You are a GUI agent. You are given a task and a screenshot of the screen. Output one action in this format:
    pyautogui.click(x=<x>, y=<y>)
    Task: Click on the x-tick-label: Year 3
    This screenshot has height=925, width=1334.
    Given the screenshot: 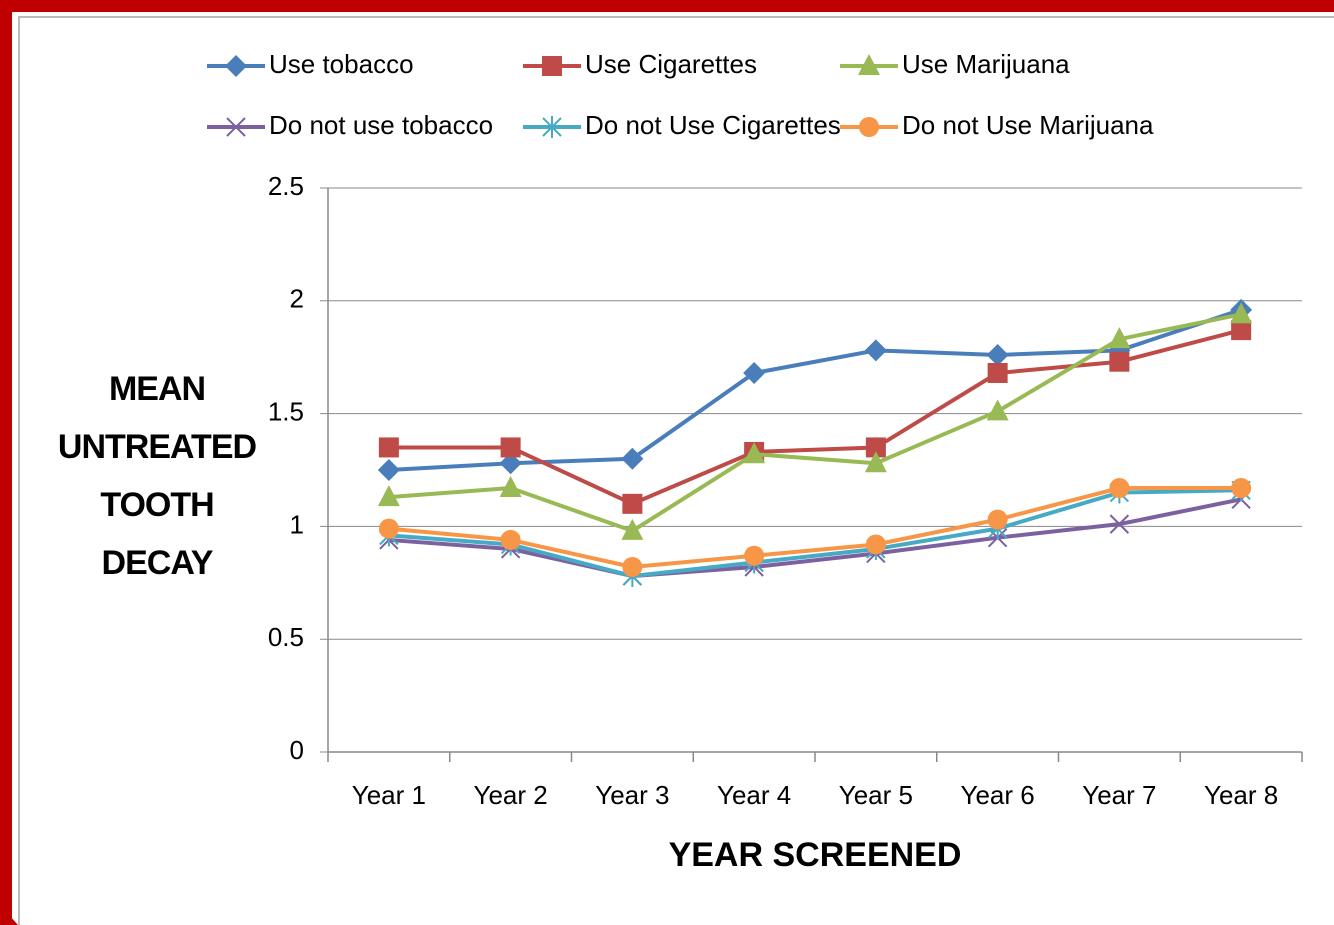 What is the action you would take?
    pyautogui.click(x=632, y=795)
    